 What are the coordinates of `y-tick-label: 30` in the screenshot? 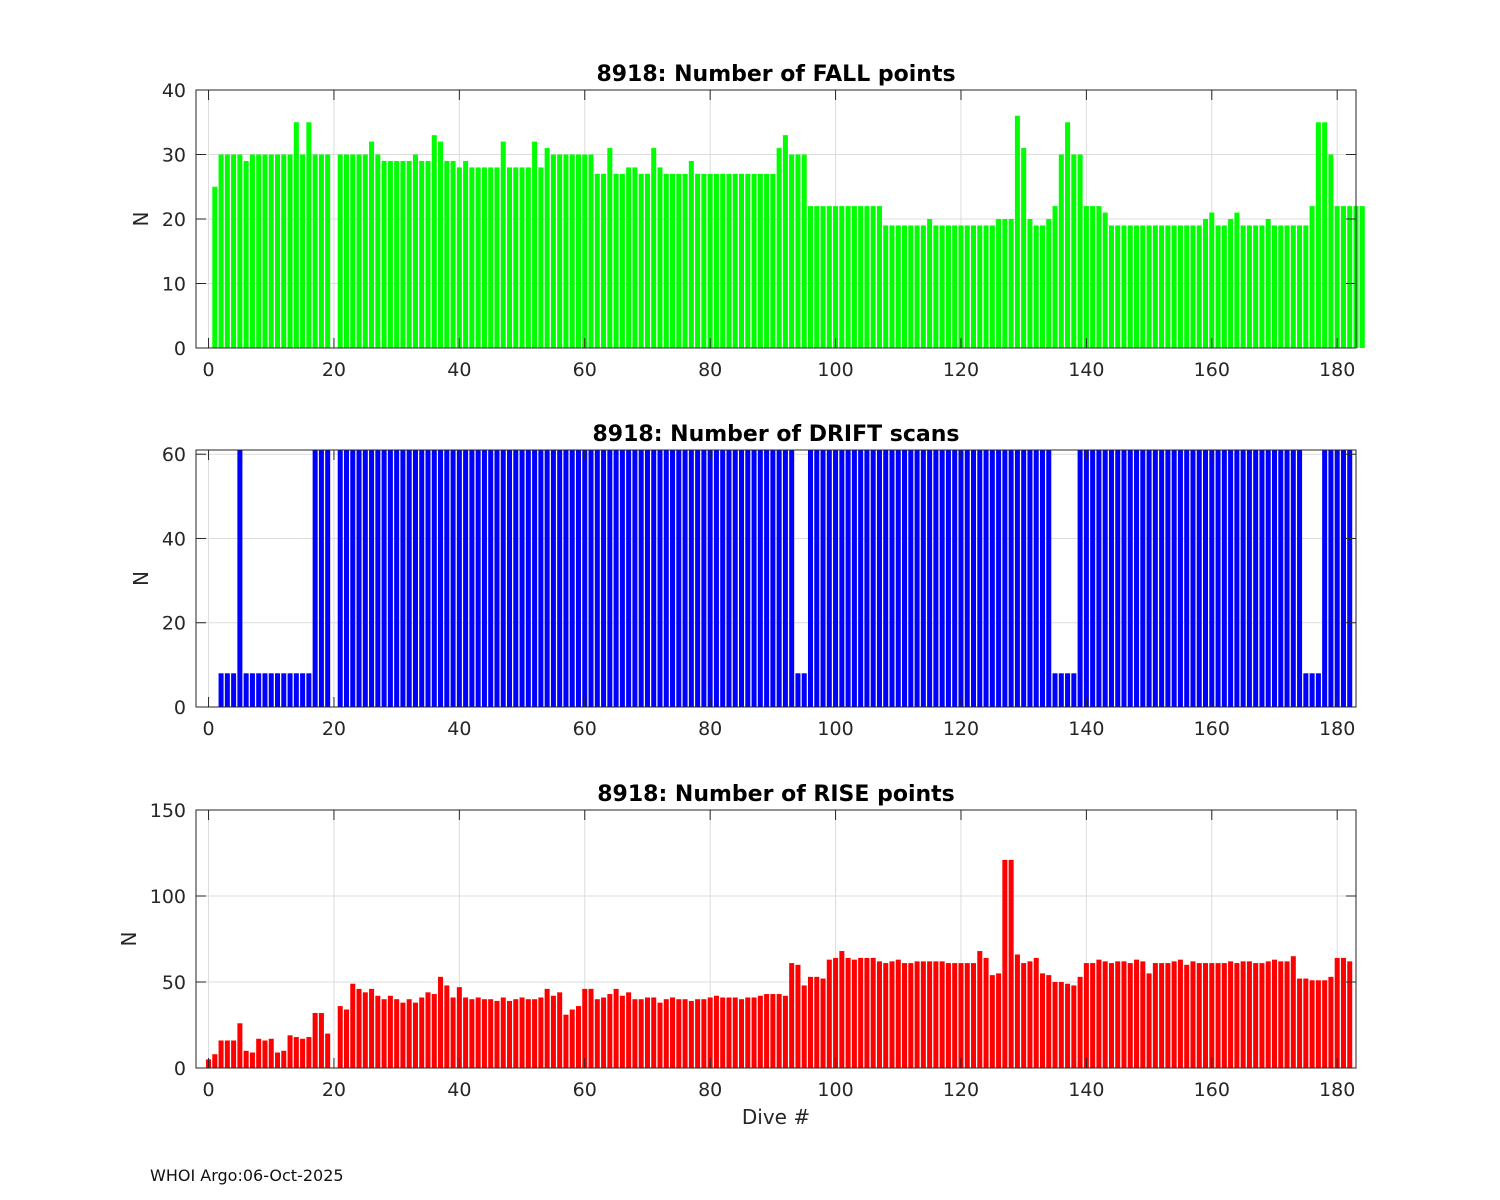 It's located at (174, 156).